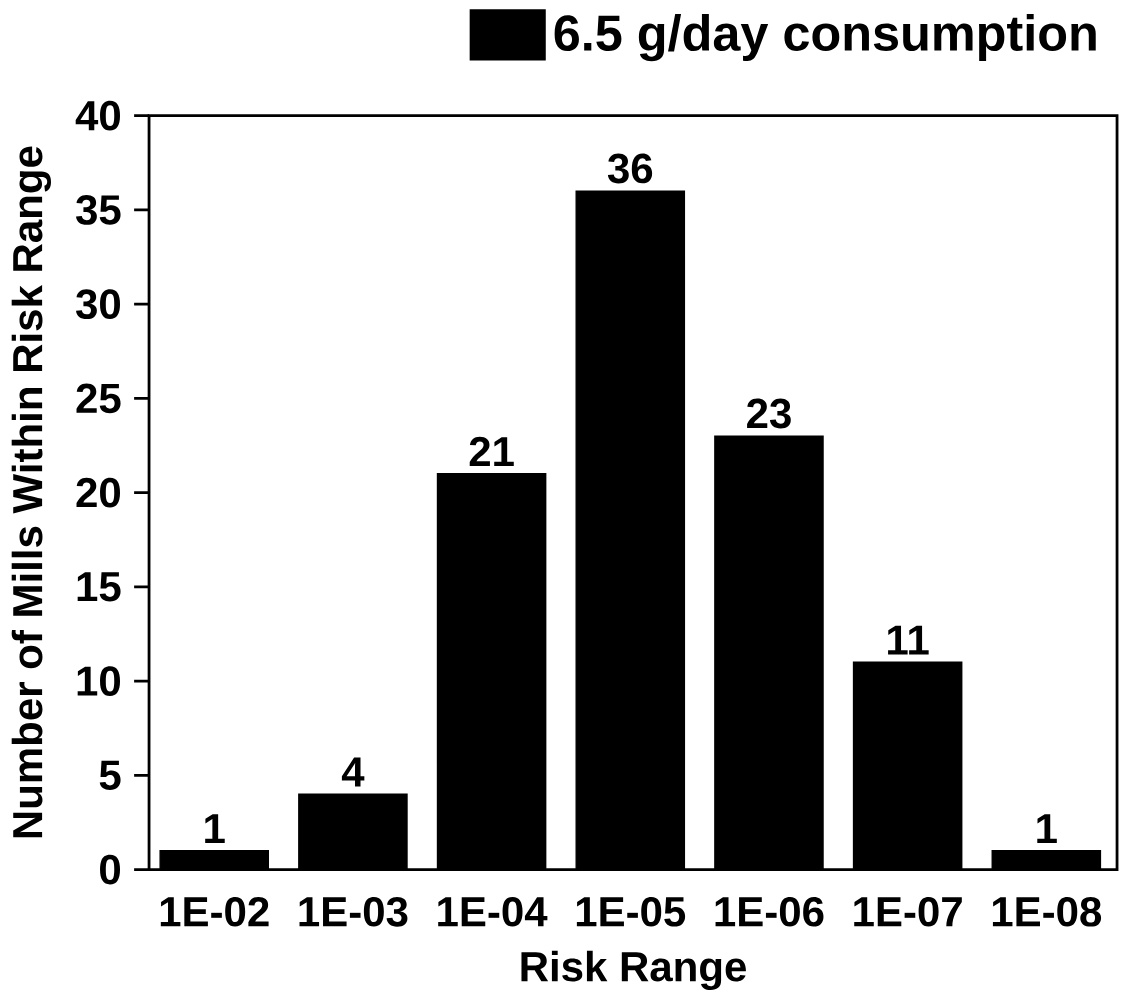 The image size is (1124, 1002). I want to click on legend-label: 6.5 g/day consumption, so click(825, 38).